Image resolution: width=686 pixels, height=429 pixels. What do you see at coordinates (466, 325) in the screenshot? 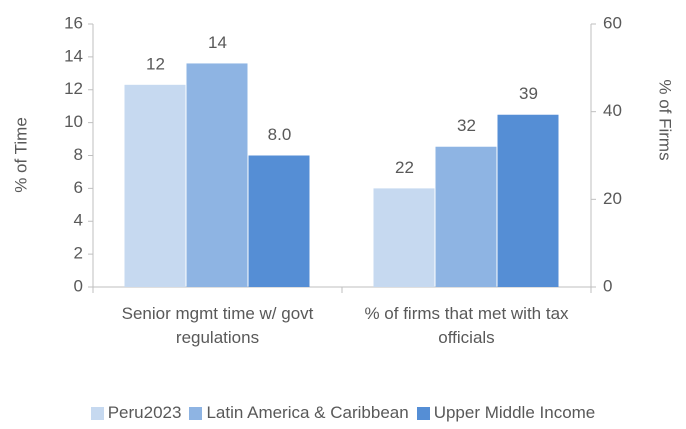
I see `x-tick-label: % of firms that met with tax officials` at bounding box center [466, 325].